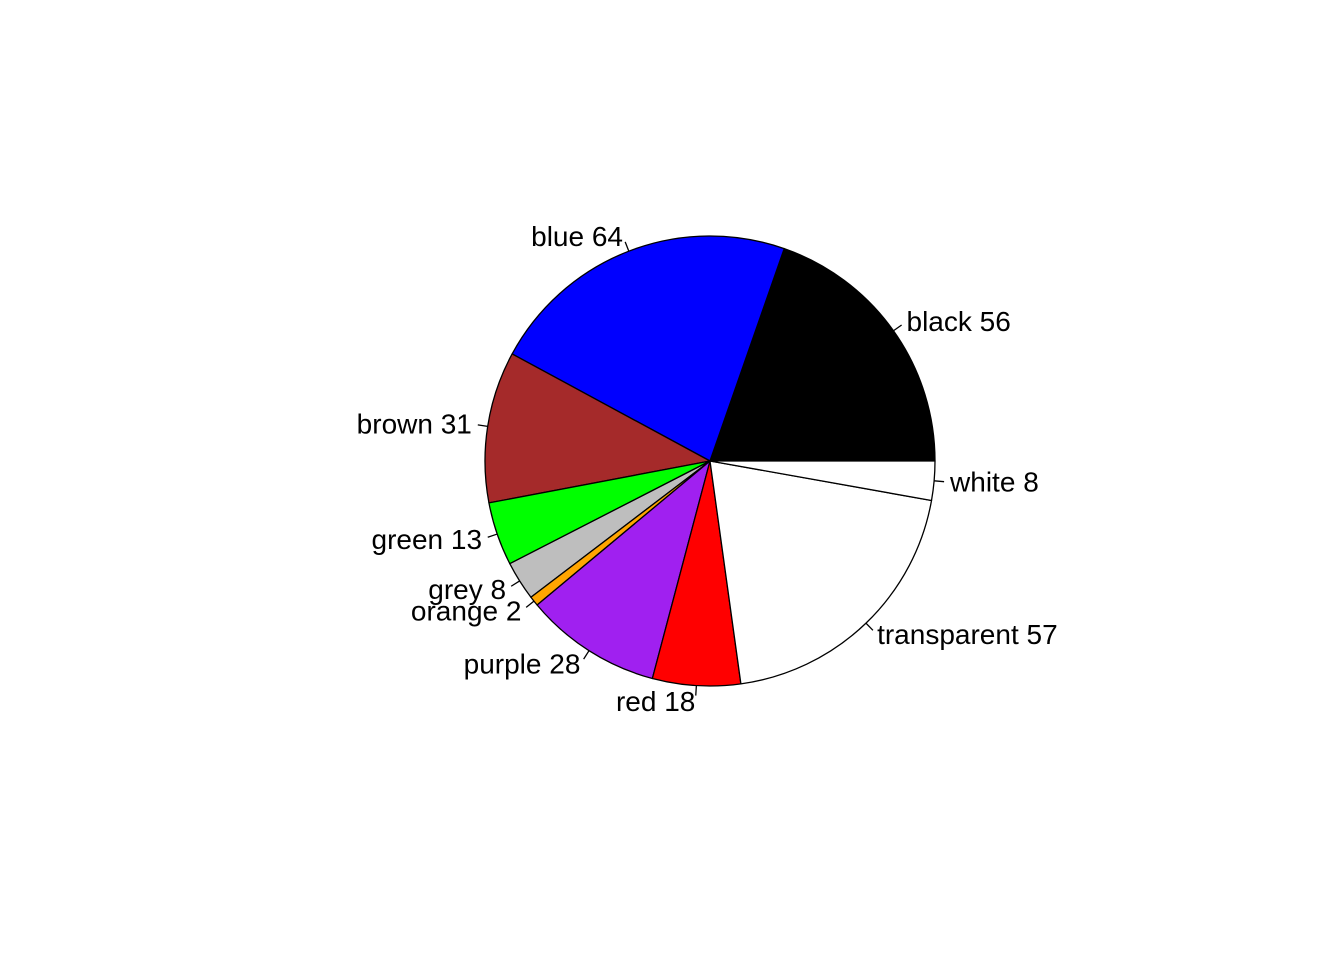  I want to click on pie-tick-white, so click(939, 481).